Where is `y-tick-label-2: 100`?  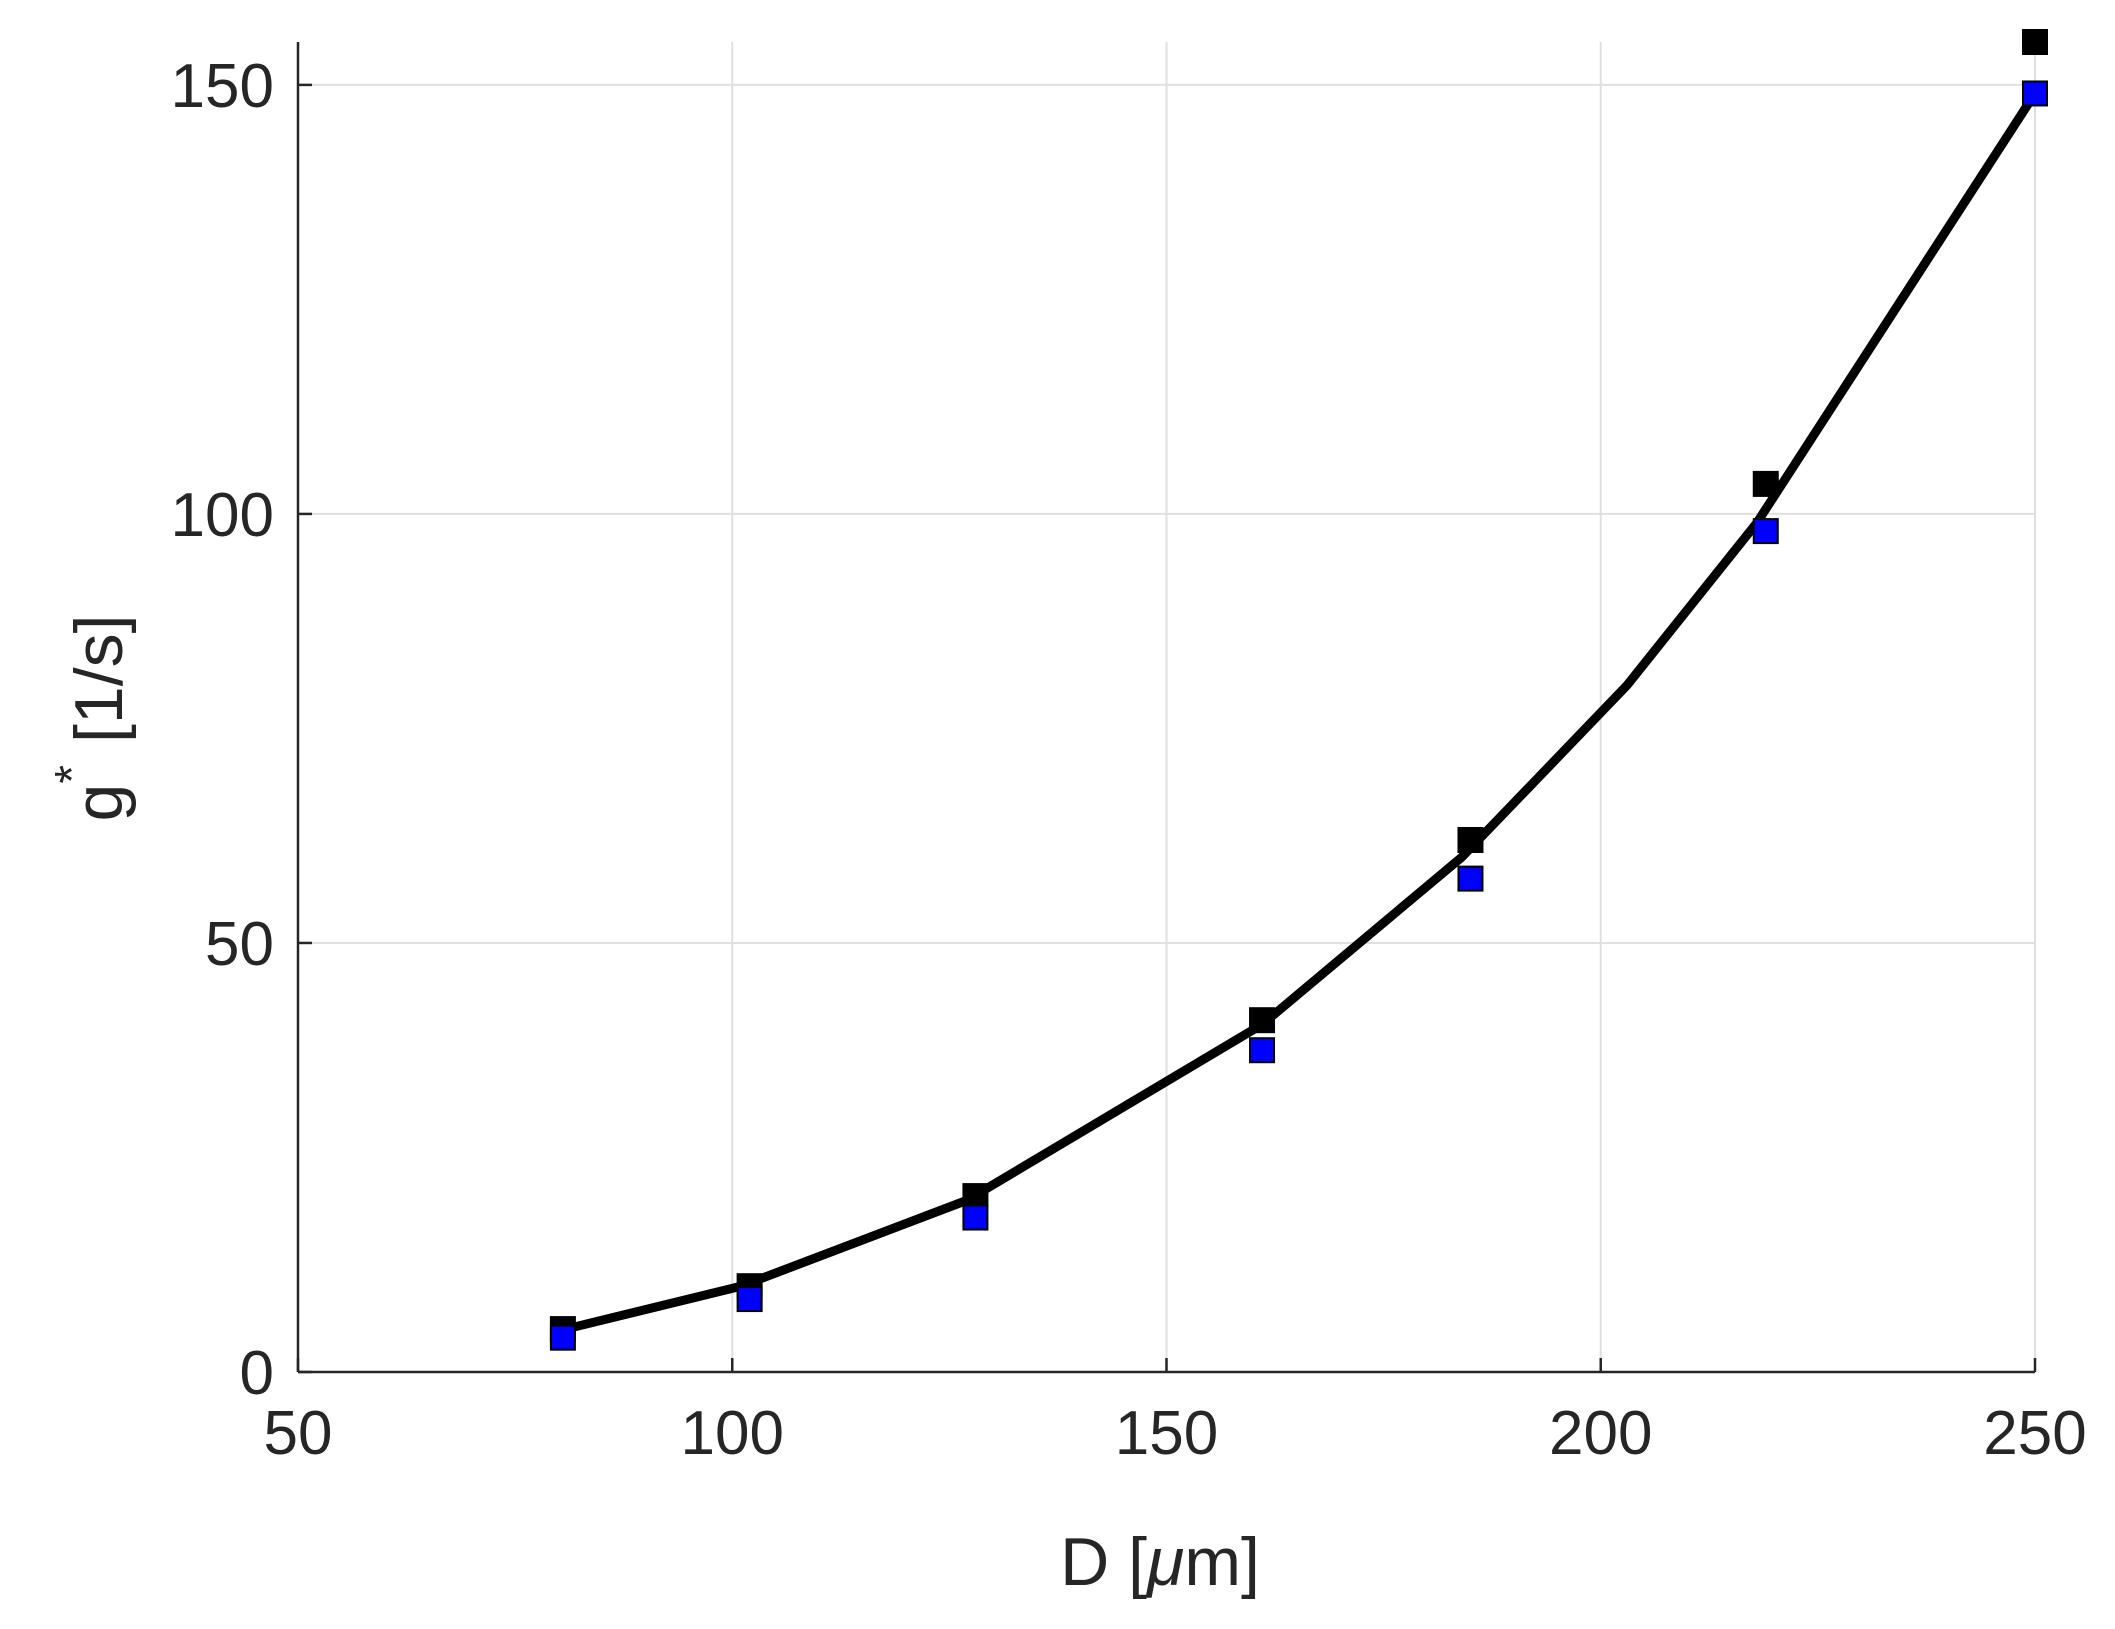 y-tick-label-2: 100 is located at coordinates (222, 515).